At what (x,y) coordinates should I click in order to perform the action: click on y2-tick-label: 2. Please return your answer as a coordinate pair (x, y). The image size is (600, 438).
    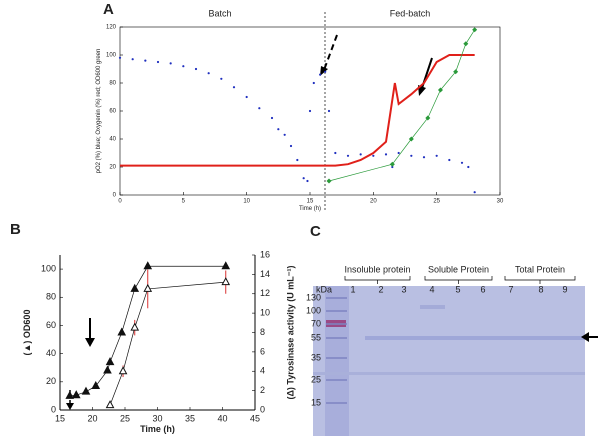
    Looking at the image, I should click on (262, 390).